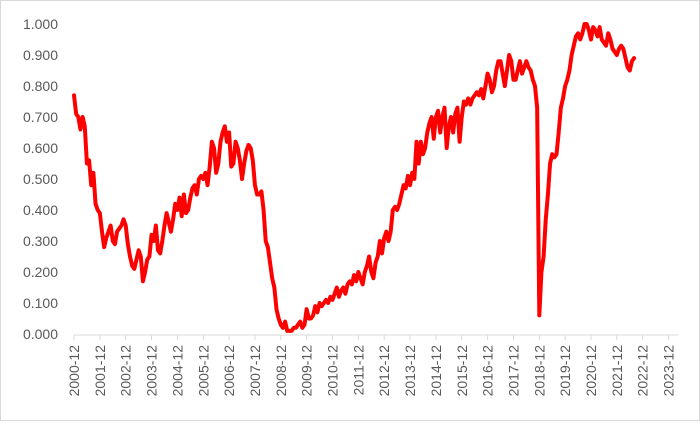  What do you see at coordinates (40, 117) in the screenshot?
I see `y-tick-label: 0.700` at bounding box center [40, 117].